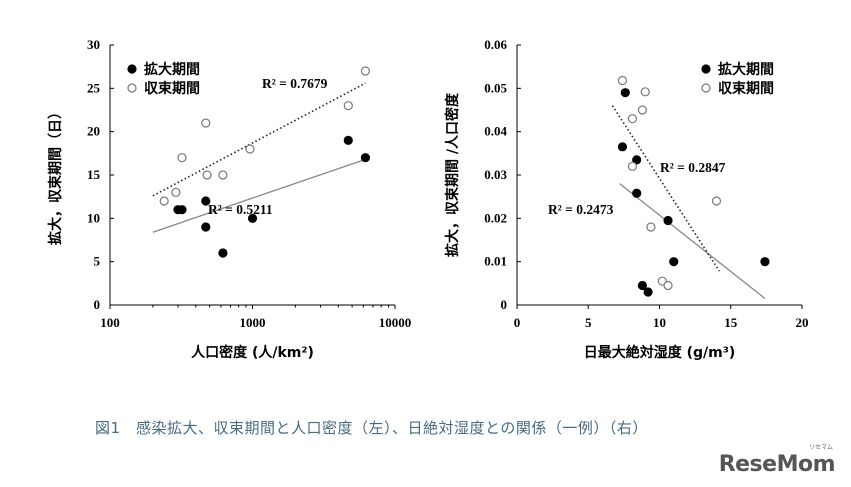 The image size is (851, 487). I want to click on y-tick-label: 0.05, so click(495, 87).